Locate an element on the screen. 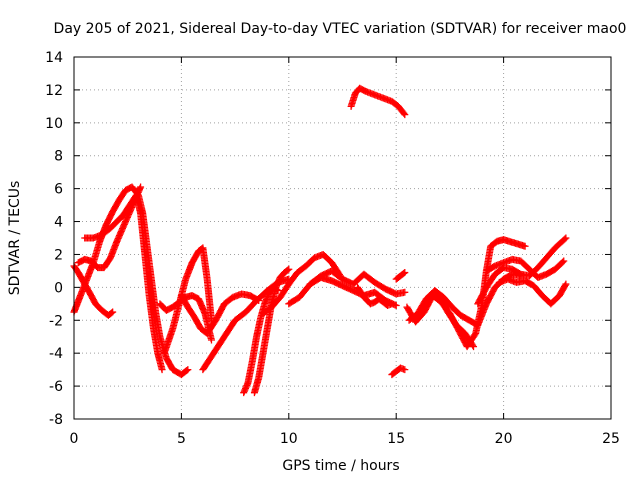 The height and width of the screenshot is (480, 640). y-tick-label: 10 is located at coordinates (54, 124).